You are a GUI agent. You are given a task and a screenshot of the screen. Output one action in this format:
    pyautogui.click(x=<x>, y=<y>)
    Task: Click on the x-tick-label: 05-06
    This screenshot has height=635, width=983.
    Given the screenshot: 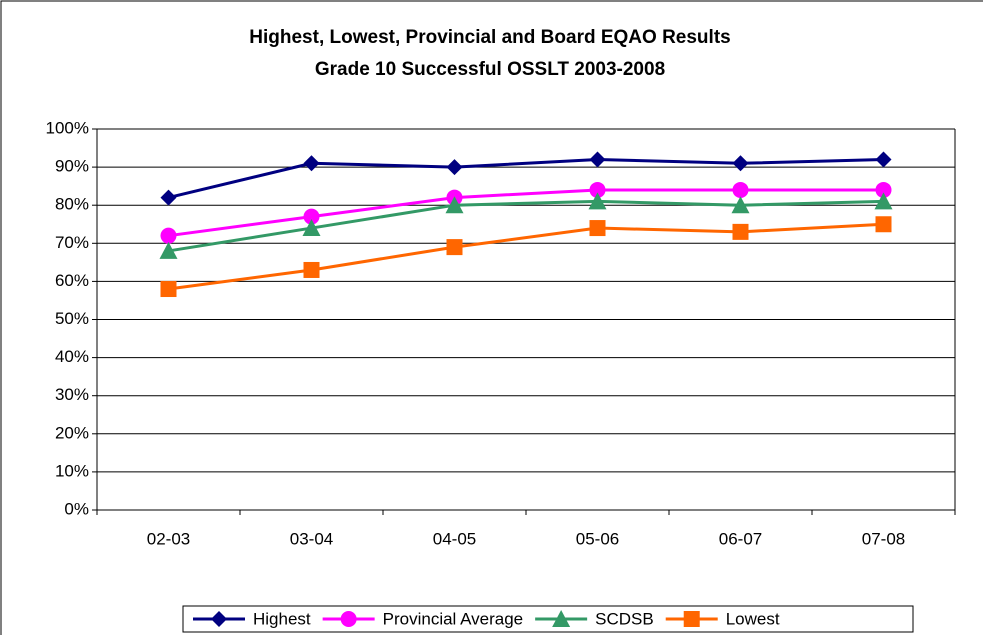 What is the action you would take?
    pyautogui.click(x=597, y=538)
    